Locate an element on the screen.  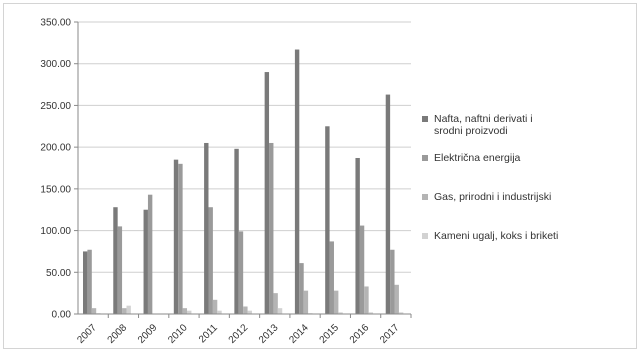
y-tick-label: 300.00 is located at coordinates (55, 64).